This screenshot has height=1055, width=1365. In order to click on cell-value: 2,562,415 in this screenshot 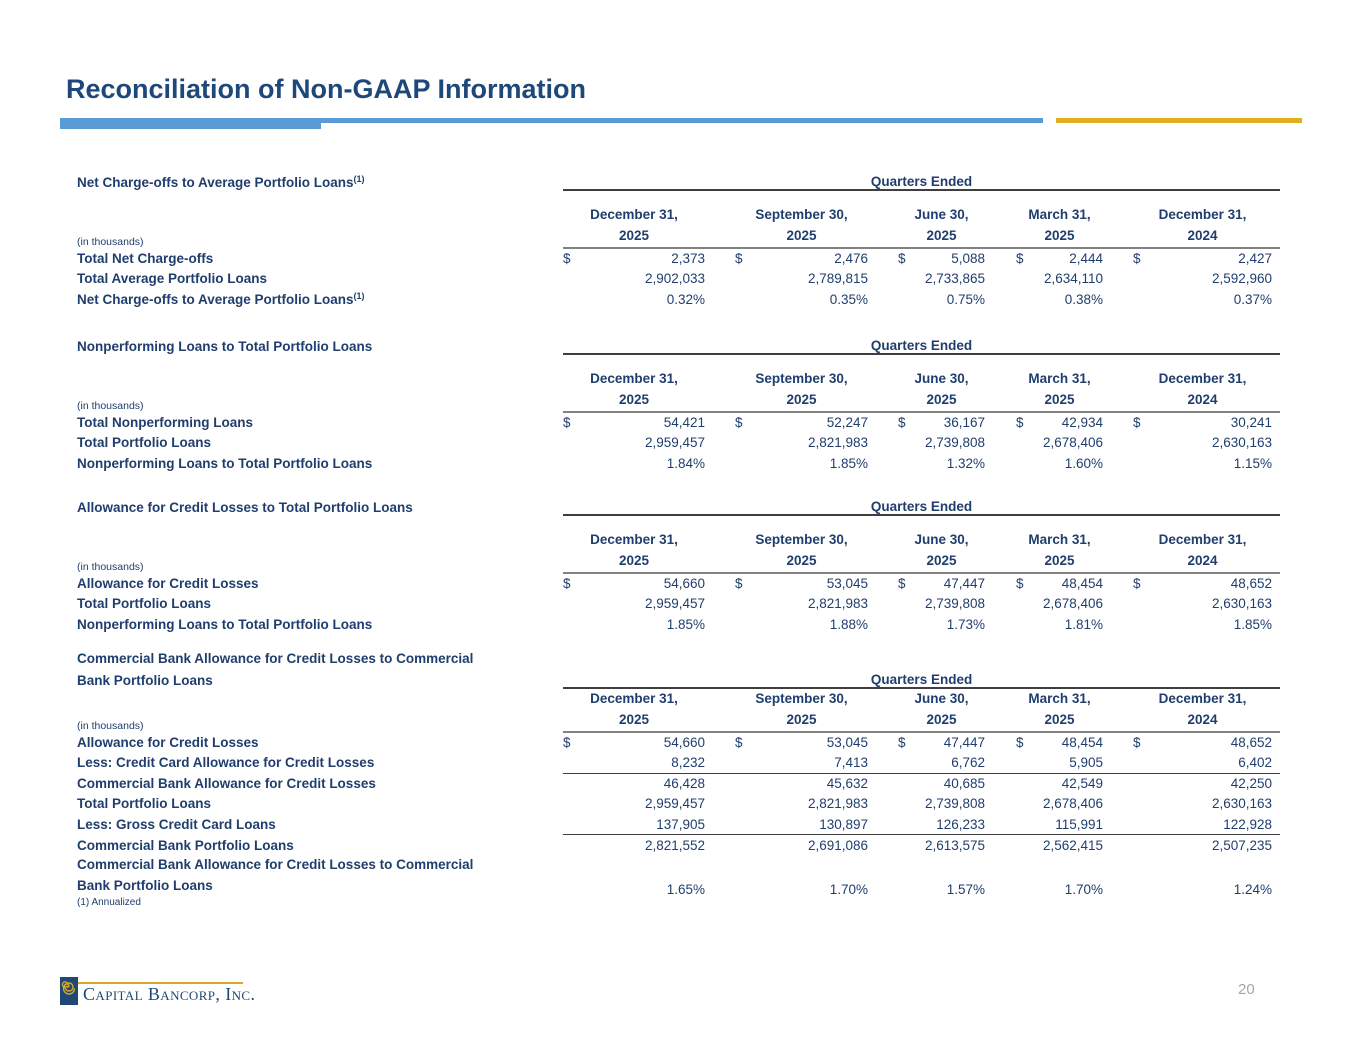, I will do `click(1072, 845)`.